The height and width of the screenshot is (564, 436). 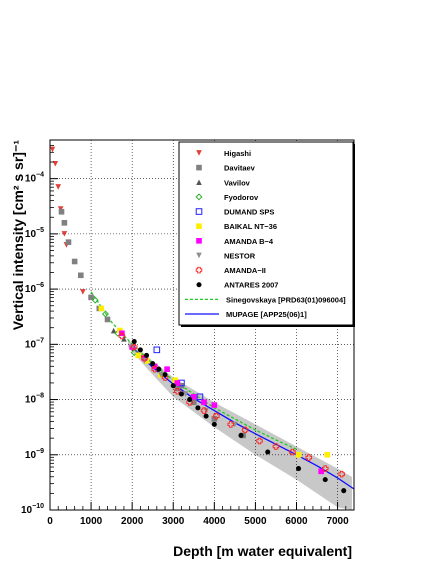 I want to click on legend-label: ANTARES 2007, so click(x=251, y=285).